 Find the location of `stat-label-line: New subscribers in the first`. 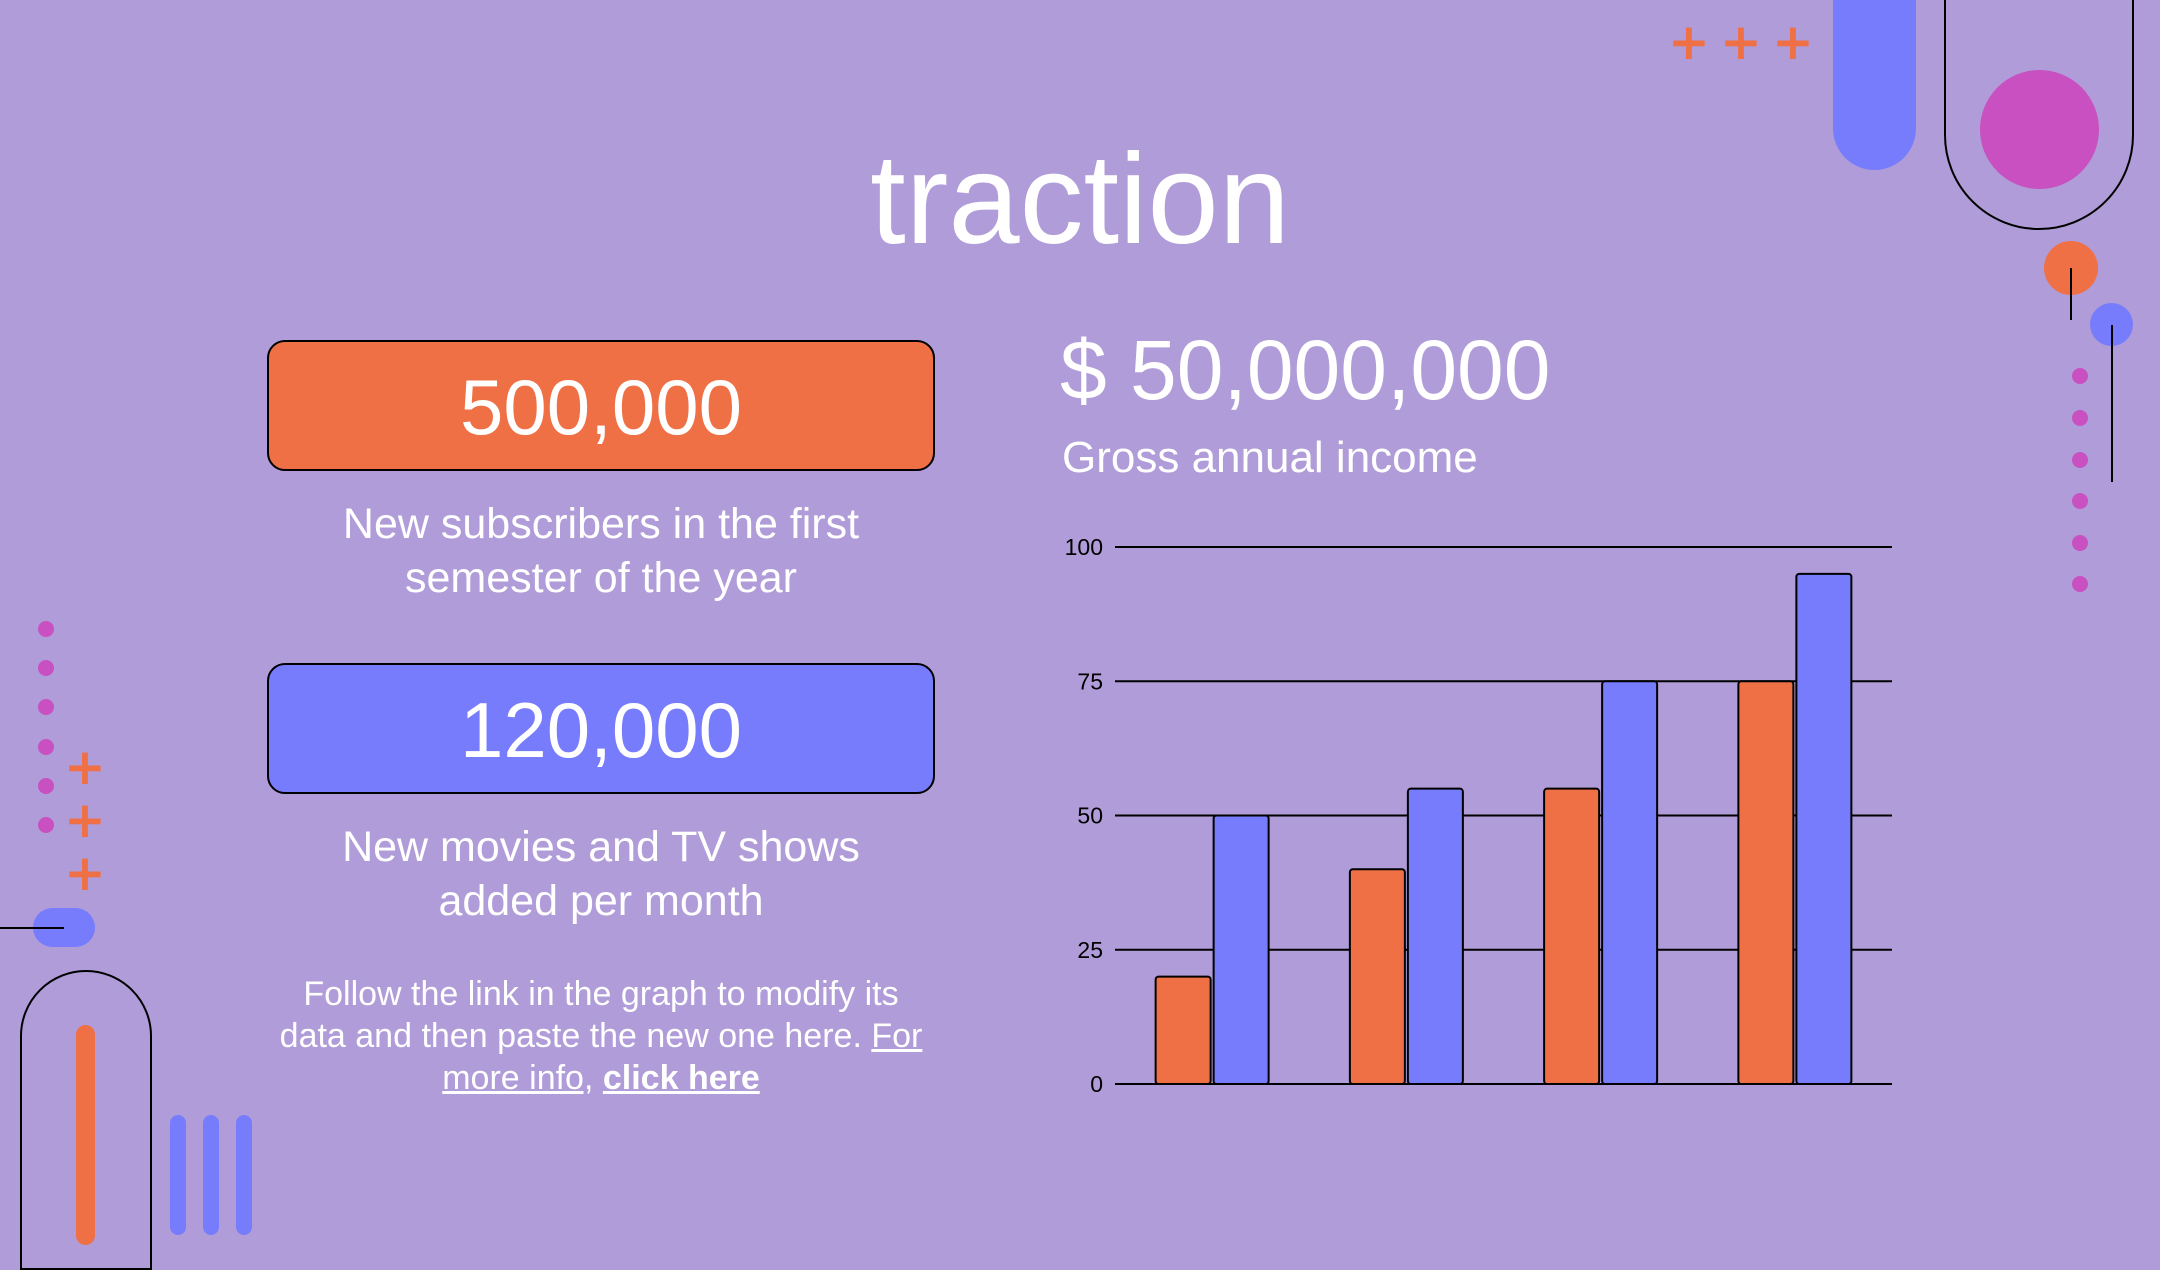

stat-label-line: New subscribers in the first is located at coordinates (601, 524).